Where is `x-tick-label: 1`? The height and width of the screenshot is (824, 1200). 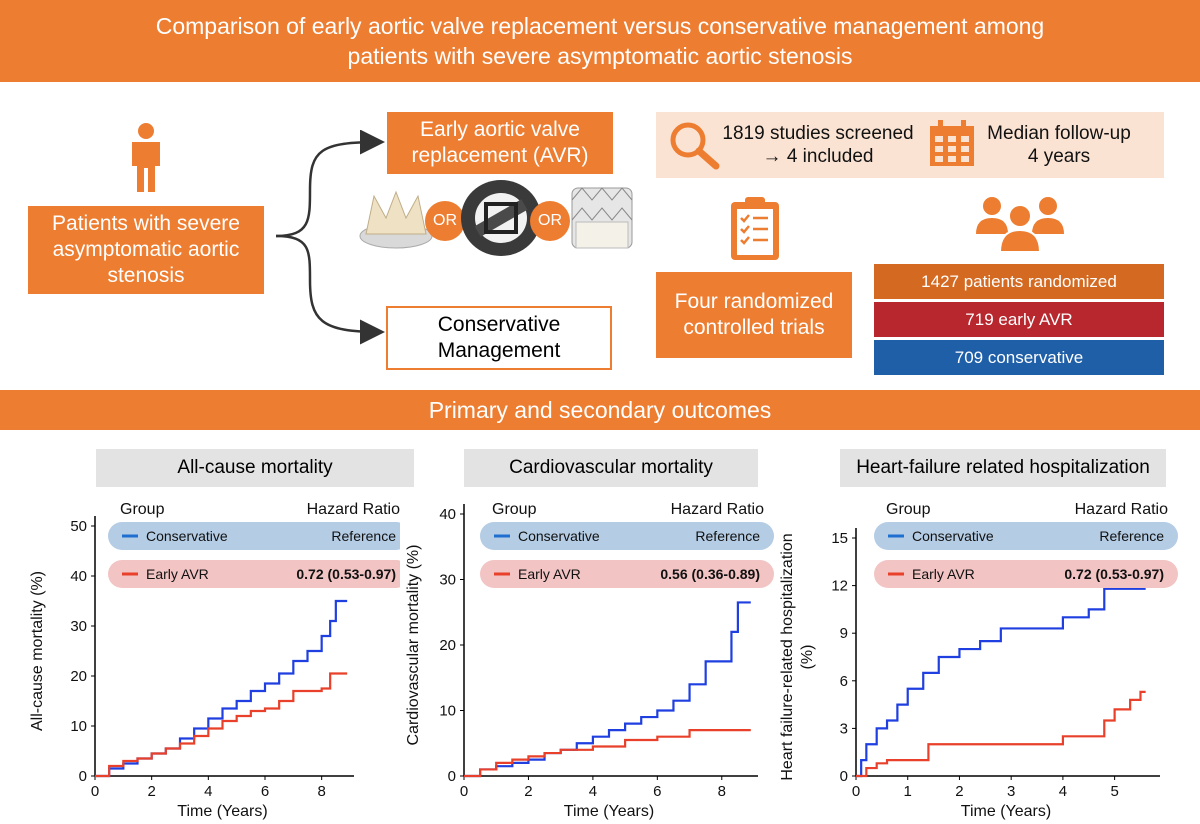
x-tick-label: 1 is located at coordinates (908, 791).